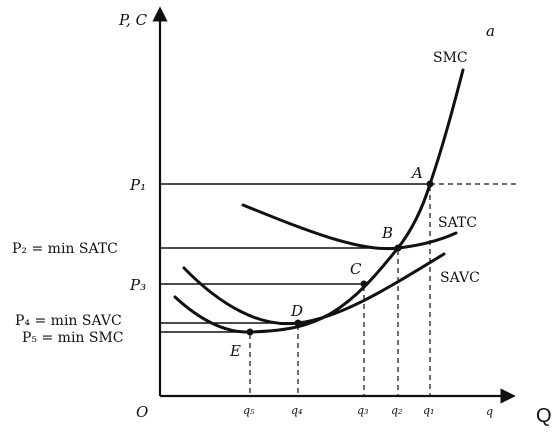  What do you see at coordinates (137, 185) in the screenshot?
I see `p1-label: P₁` at bounding box center [137, 185].